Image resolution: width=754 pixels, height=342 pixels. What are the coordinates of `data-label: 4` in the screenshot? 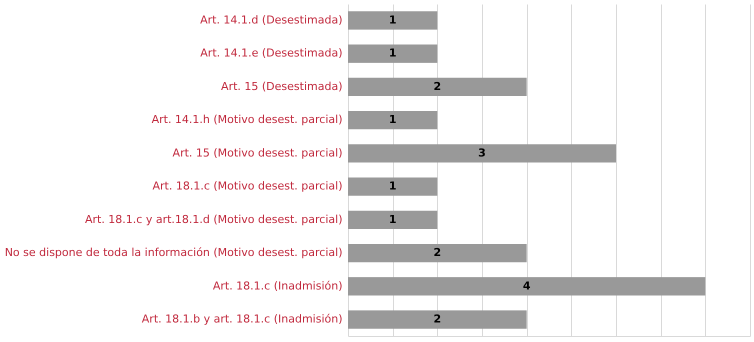 It's located at (526, 285).